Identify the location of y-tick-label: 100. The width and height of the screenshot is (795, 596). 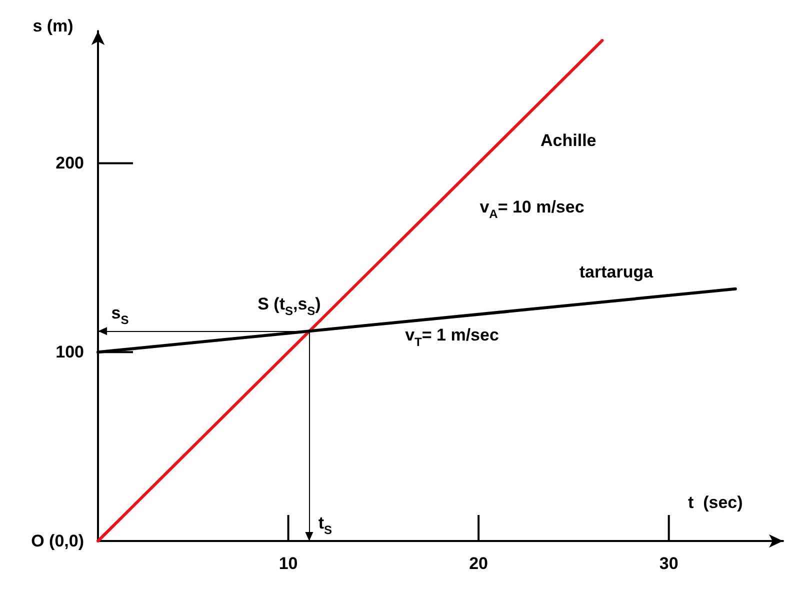
(70, 352).